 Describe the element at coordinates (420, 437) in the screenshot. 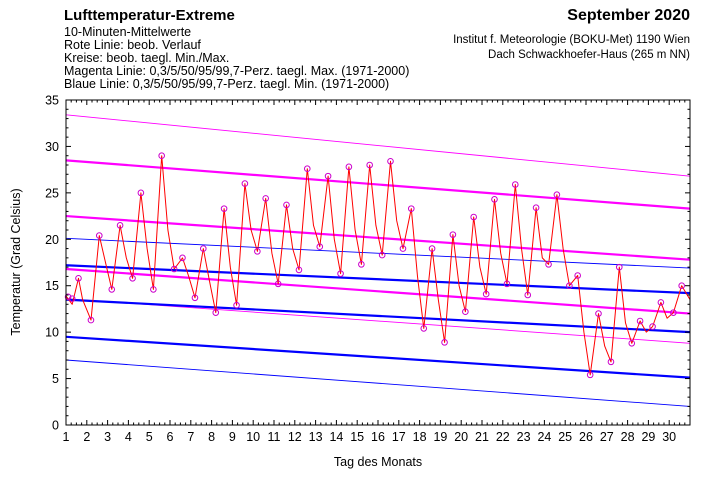

I see `x-tick-label: 18` at that location.